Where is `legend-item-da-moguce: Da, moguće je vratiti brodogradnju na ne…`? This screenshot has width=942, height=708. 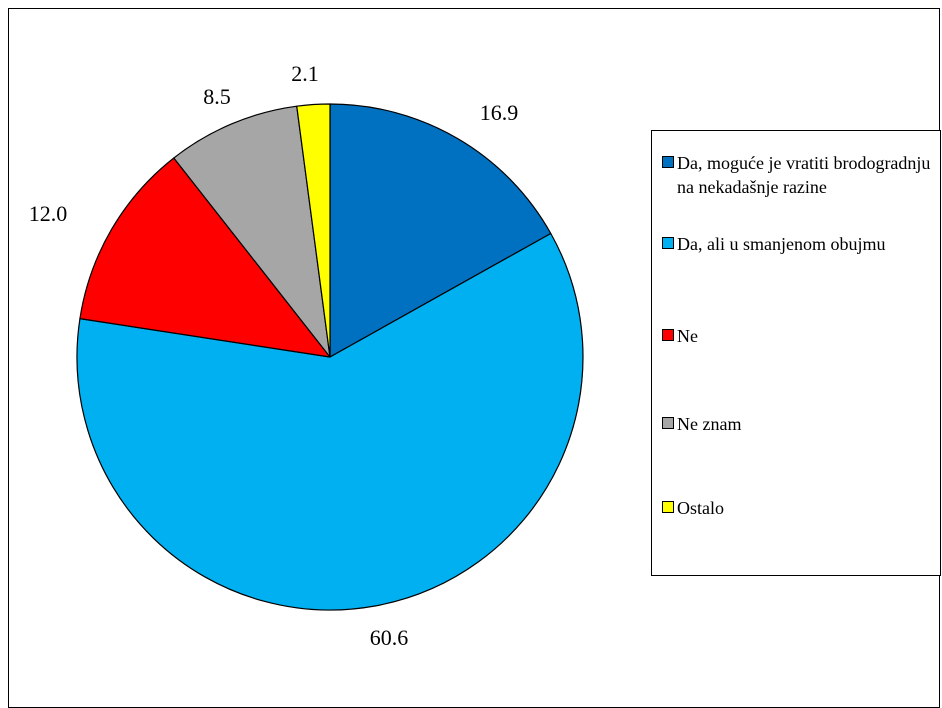 legend-item-da-moguce: Da, moguće je vratiti brodogradnju na ne… is located at coordinates (798, 175).